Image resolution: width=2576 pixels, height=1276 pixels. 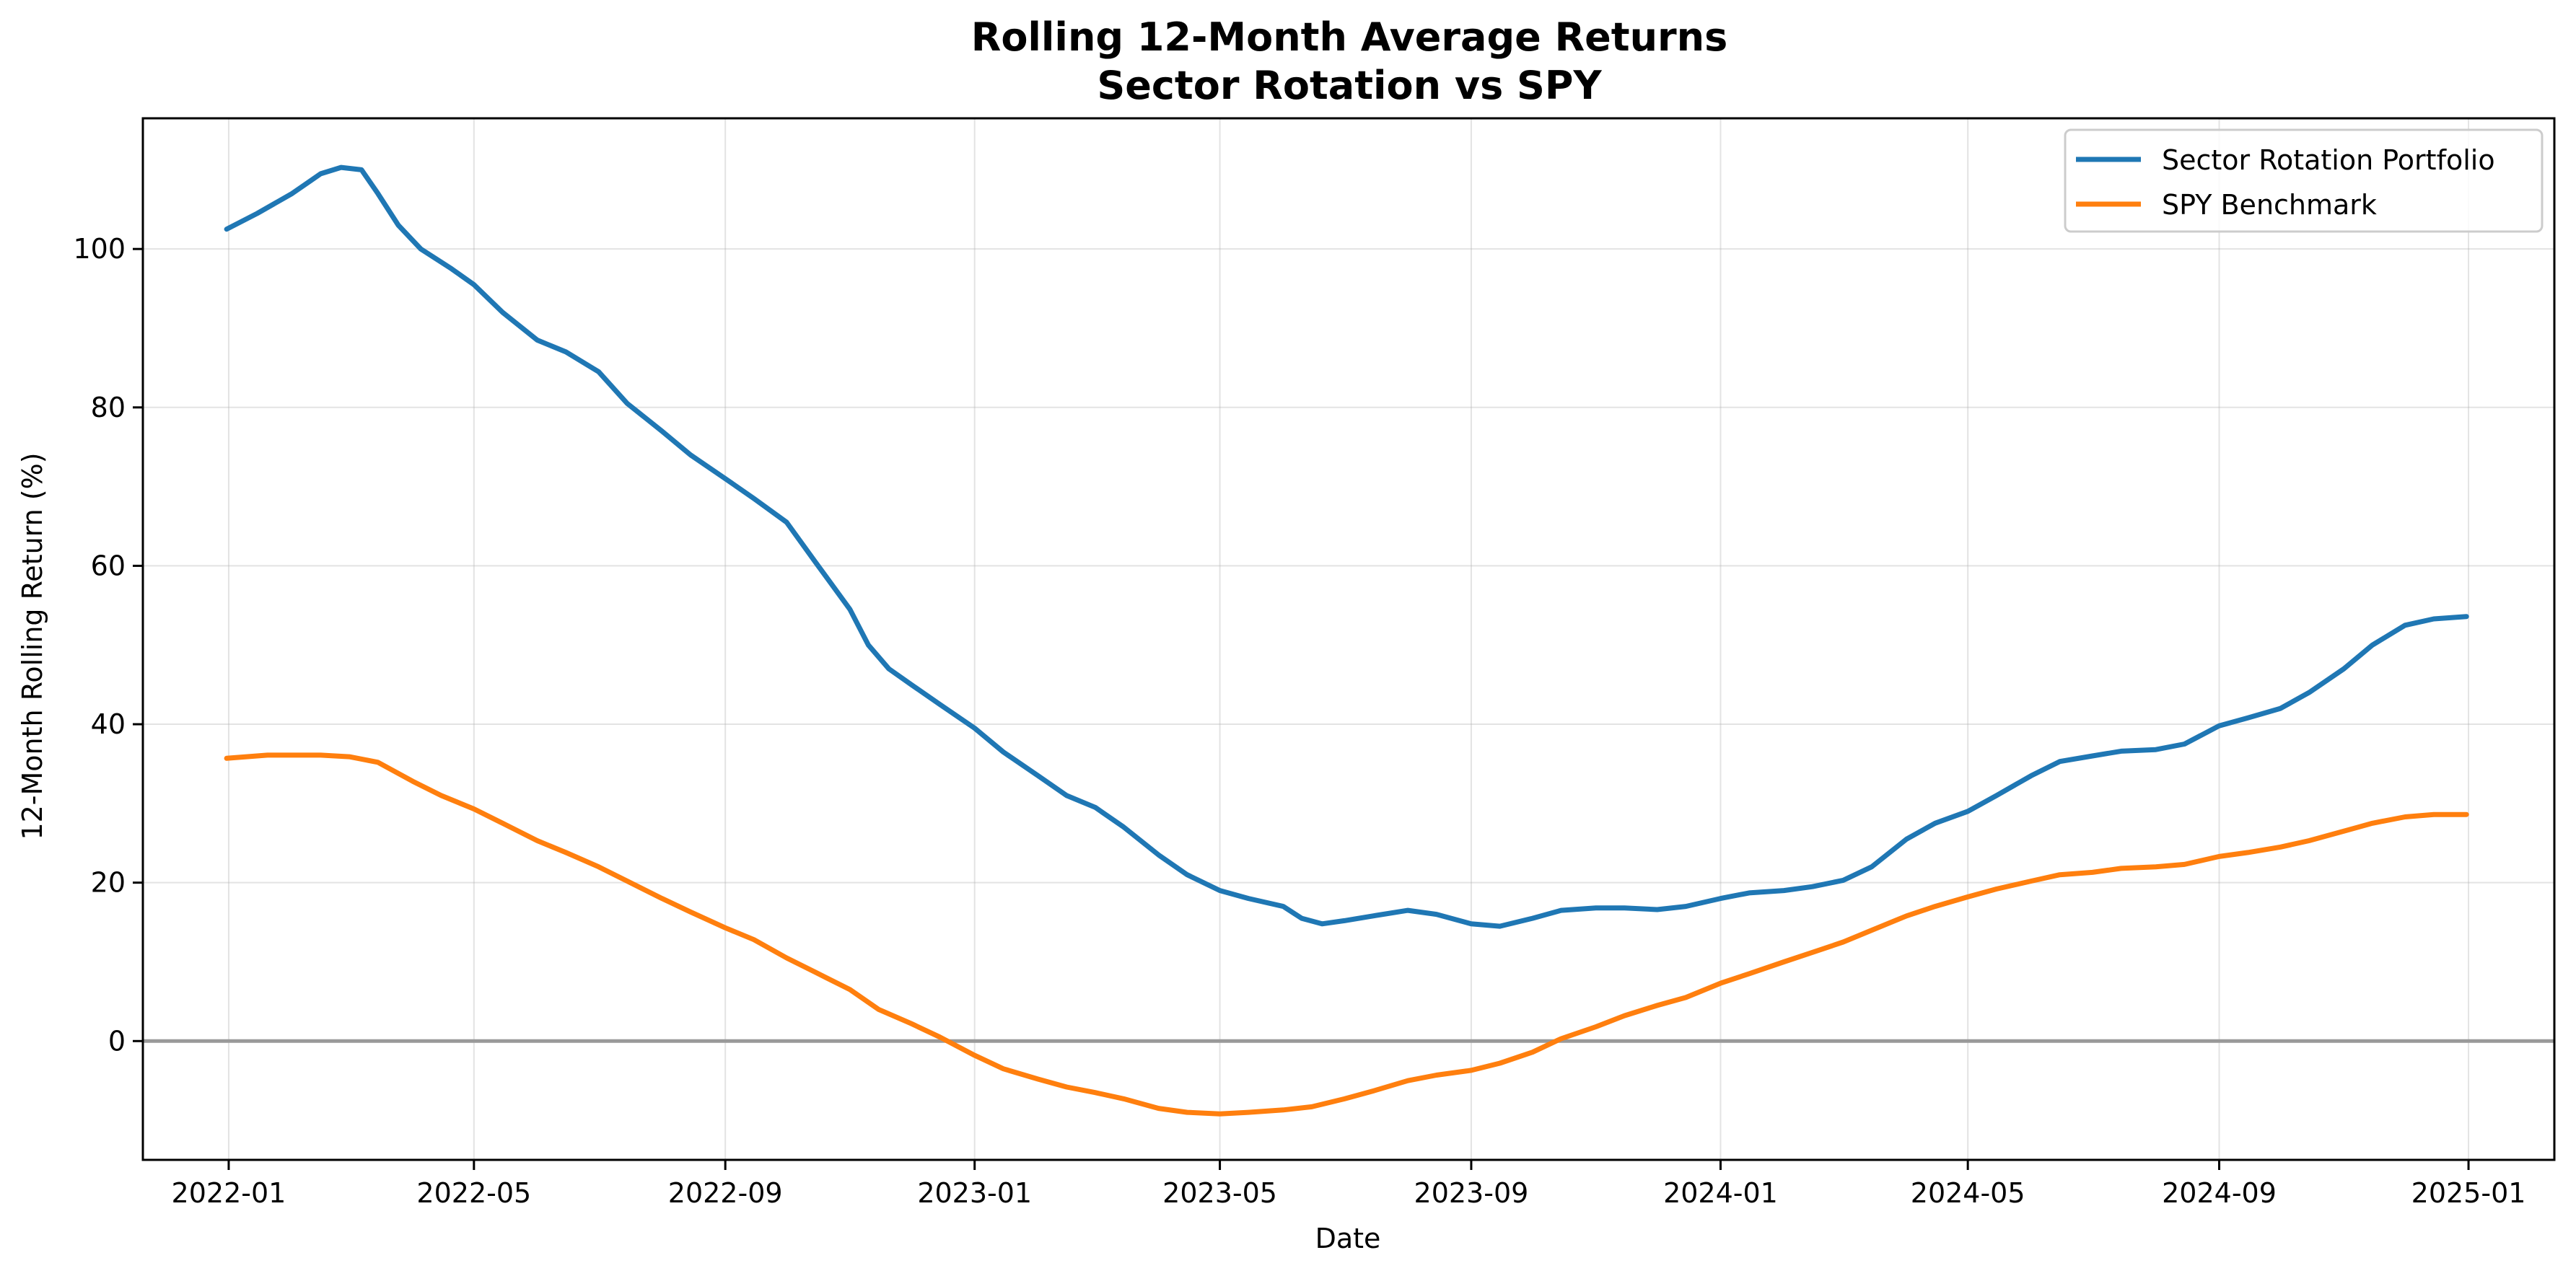 I want to click on legend-frame, so click(x=2304, y=180).